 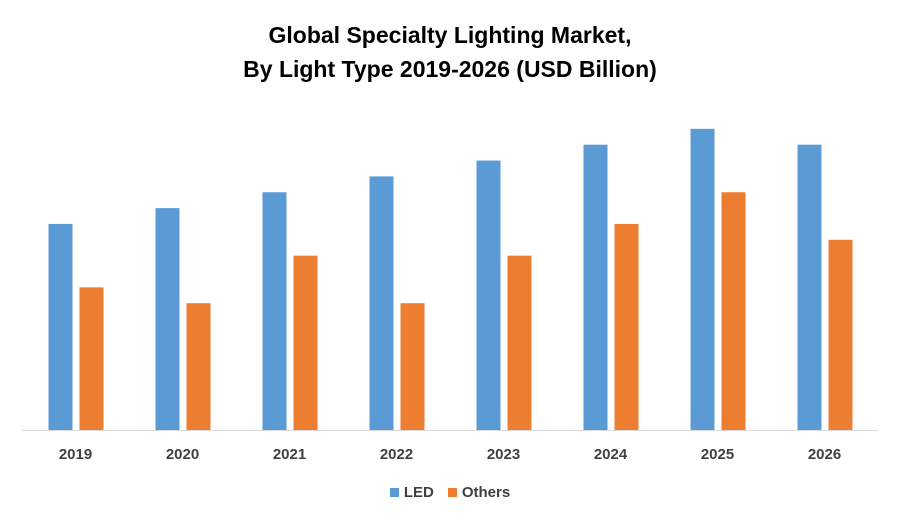 I want to click on legend: LED Others, so click(x=450, y=492).